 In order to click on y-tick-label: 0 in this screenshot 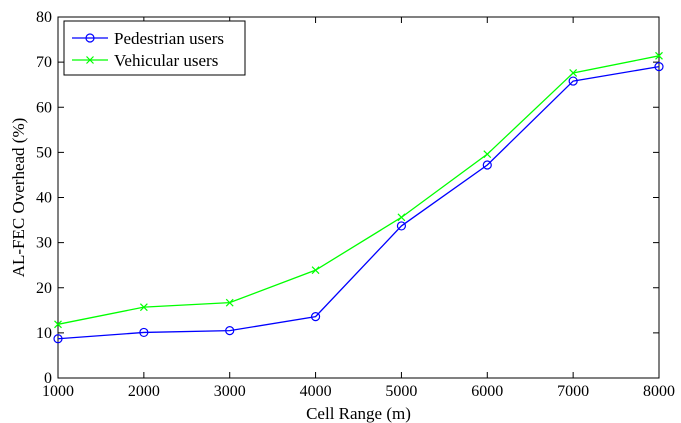, I will do `click(48, 378)`.